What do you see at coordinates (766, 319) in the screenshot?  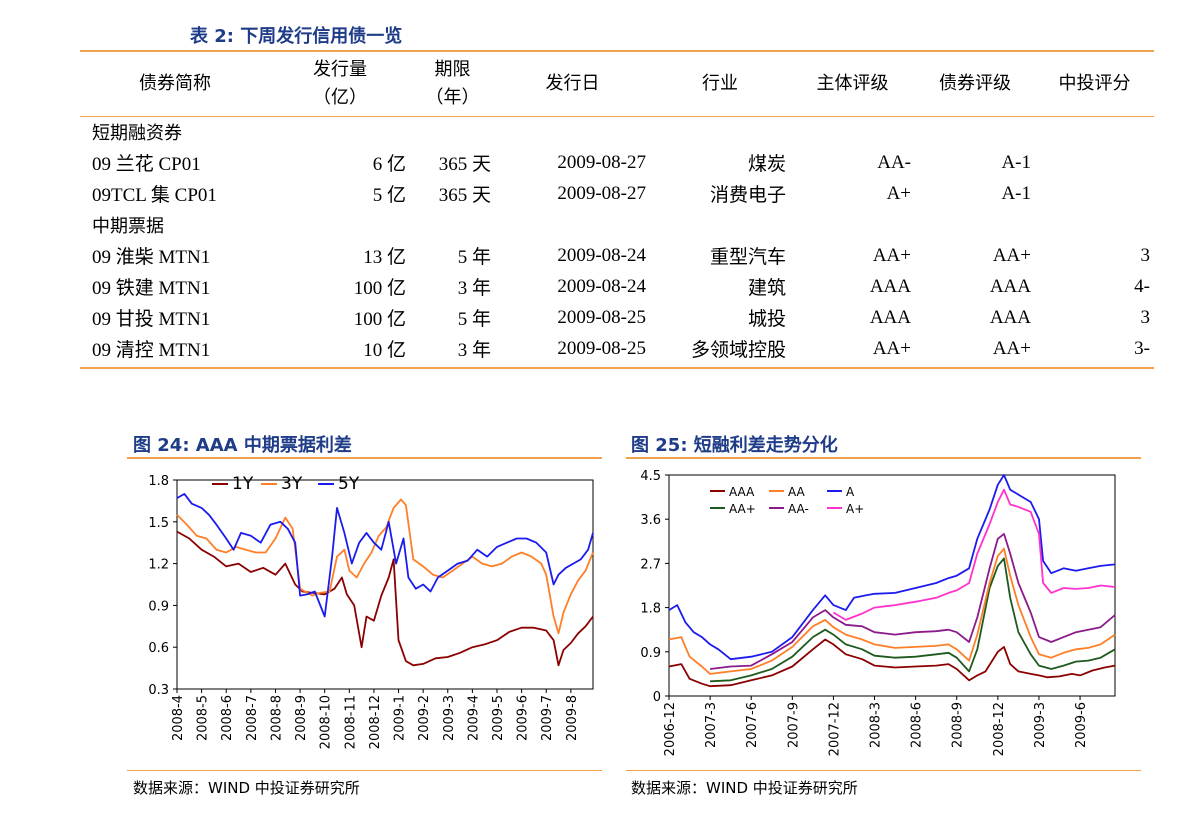 I see `cell-industry: 城投` at bounding box center [766, 319].